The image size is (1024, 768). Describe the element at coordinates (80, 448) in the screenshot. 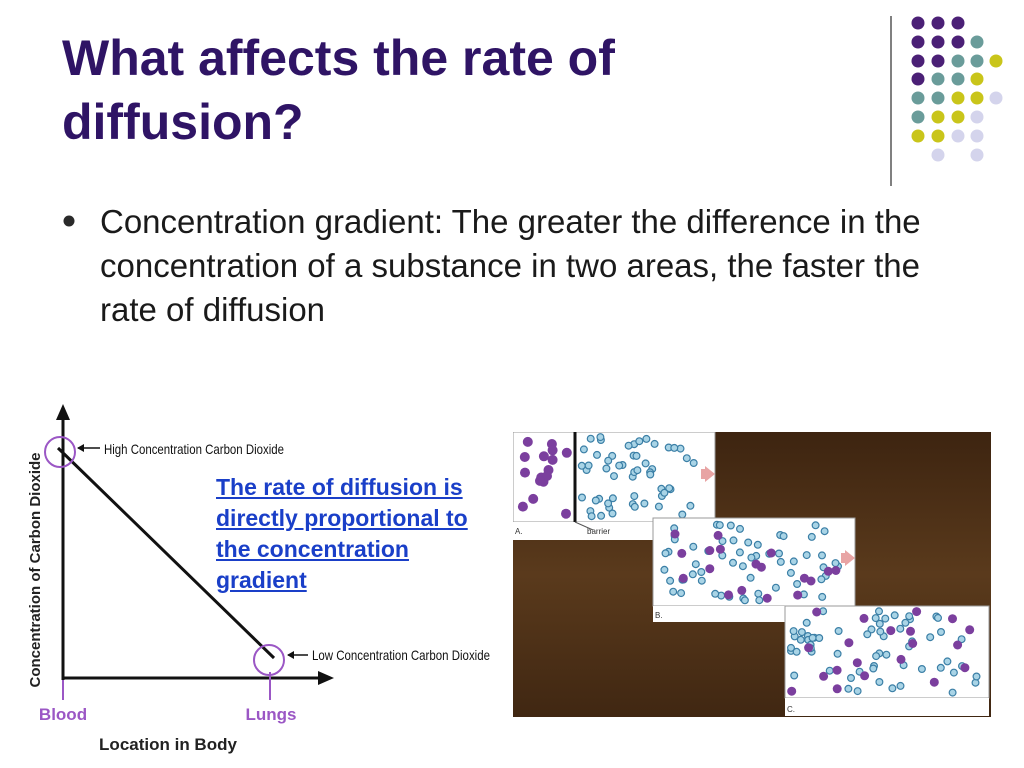

I see `high-callout-arrowhead` at that location.